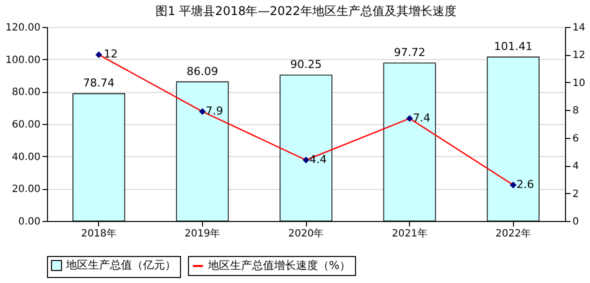  Describe the element at coordinates (513, 47) in the screenshot. I see `data-label: 101.41` at that location.